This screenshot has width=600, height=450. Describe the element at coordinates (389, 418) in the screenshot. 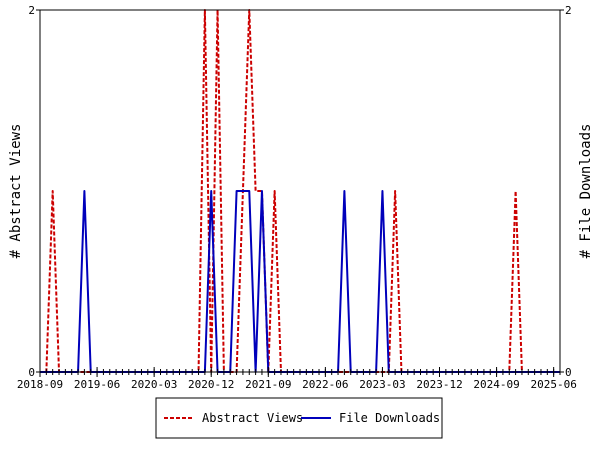

I see `legend-label-file-downloads: File Downloads` at that location.